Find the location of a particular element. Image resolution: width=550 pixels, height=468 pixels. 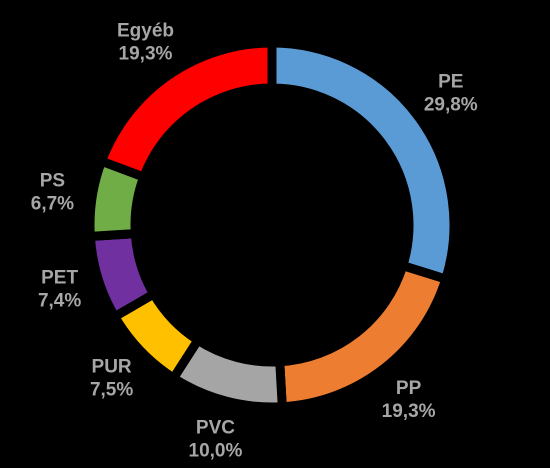

segment-label: PS is located at coordinates (52, 180).